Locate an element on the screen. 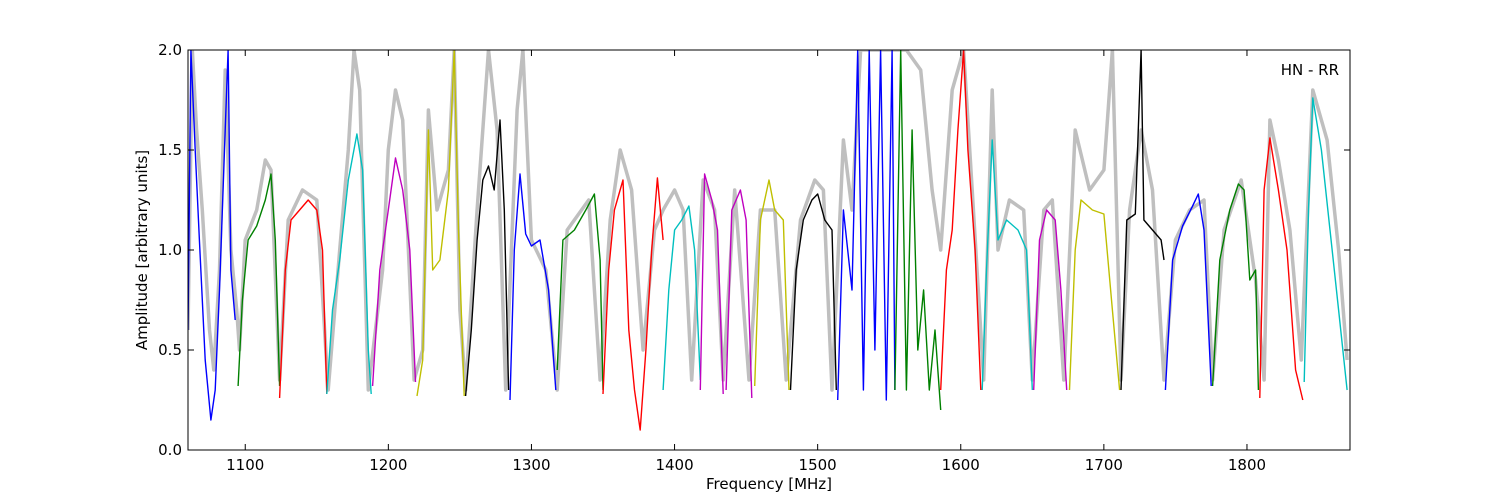  y-tick-label: 0.0 is located at coordinates (170, 450).